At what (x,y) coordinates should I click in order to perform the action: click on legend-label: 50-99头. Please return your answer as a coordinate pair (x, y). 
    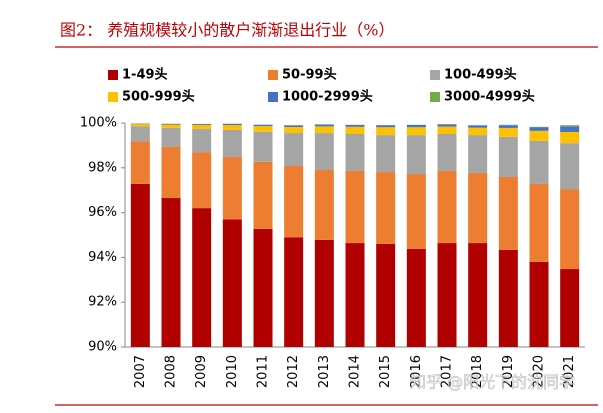
    Looking at the image, I should click on (309, 75).